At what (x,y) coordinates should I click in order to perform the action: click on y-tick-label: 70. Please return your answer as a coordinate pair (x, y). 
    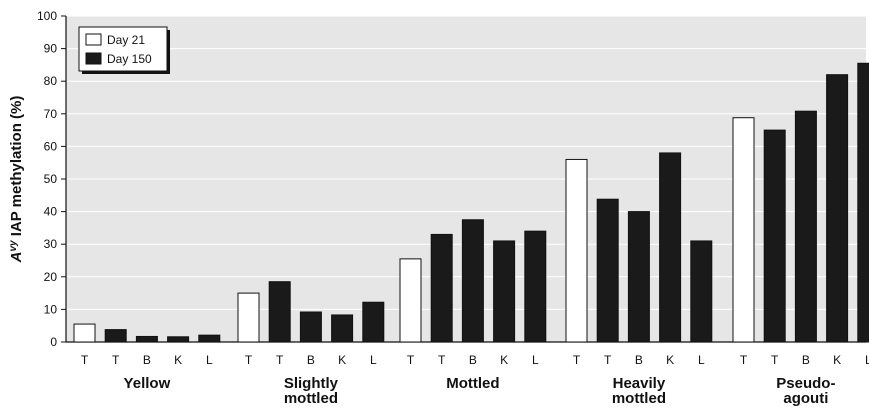
    Looking at the image, I should click on (51, 114).